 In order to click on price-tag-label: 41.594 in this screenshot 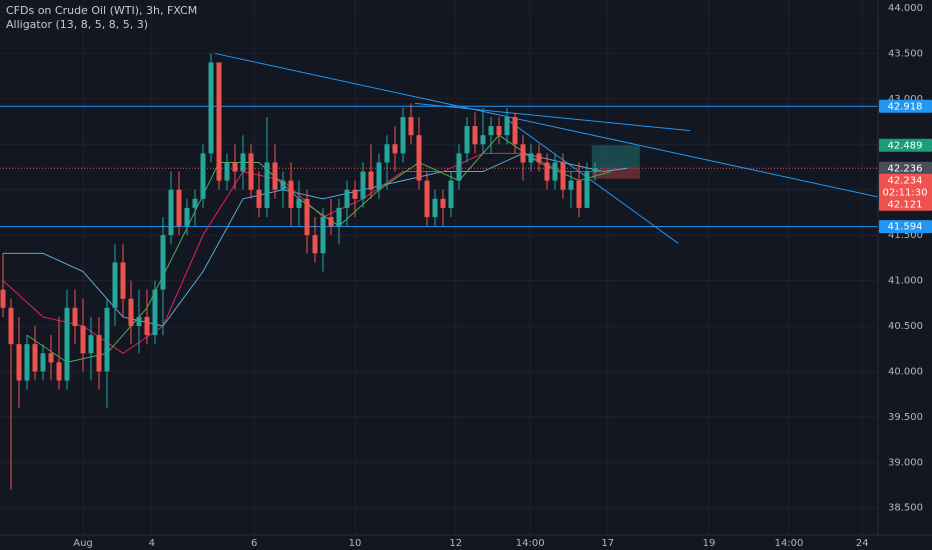, I will do `click(905, 227)`.